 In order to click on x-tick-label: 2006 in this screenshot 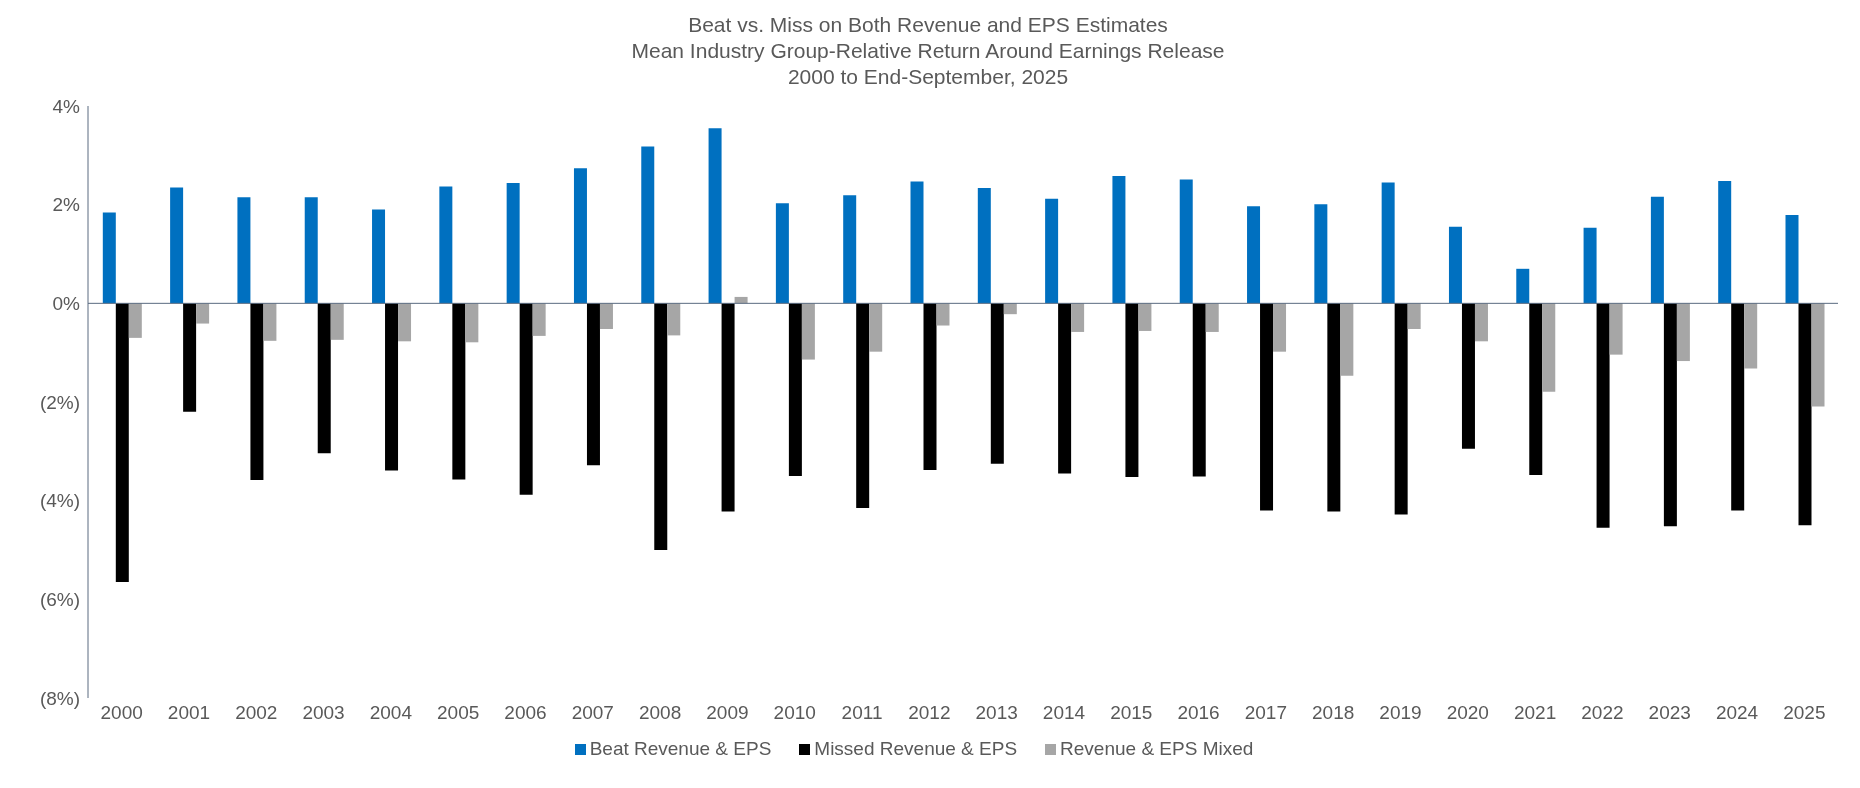, I will do `click(525, 713)`.